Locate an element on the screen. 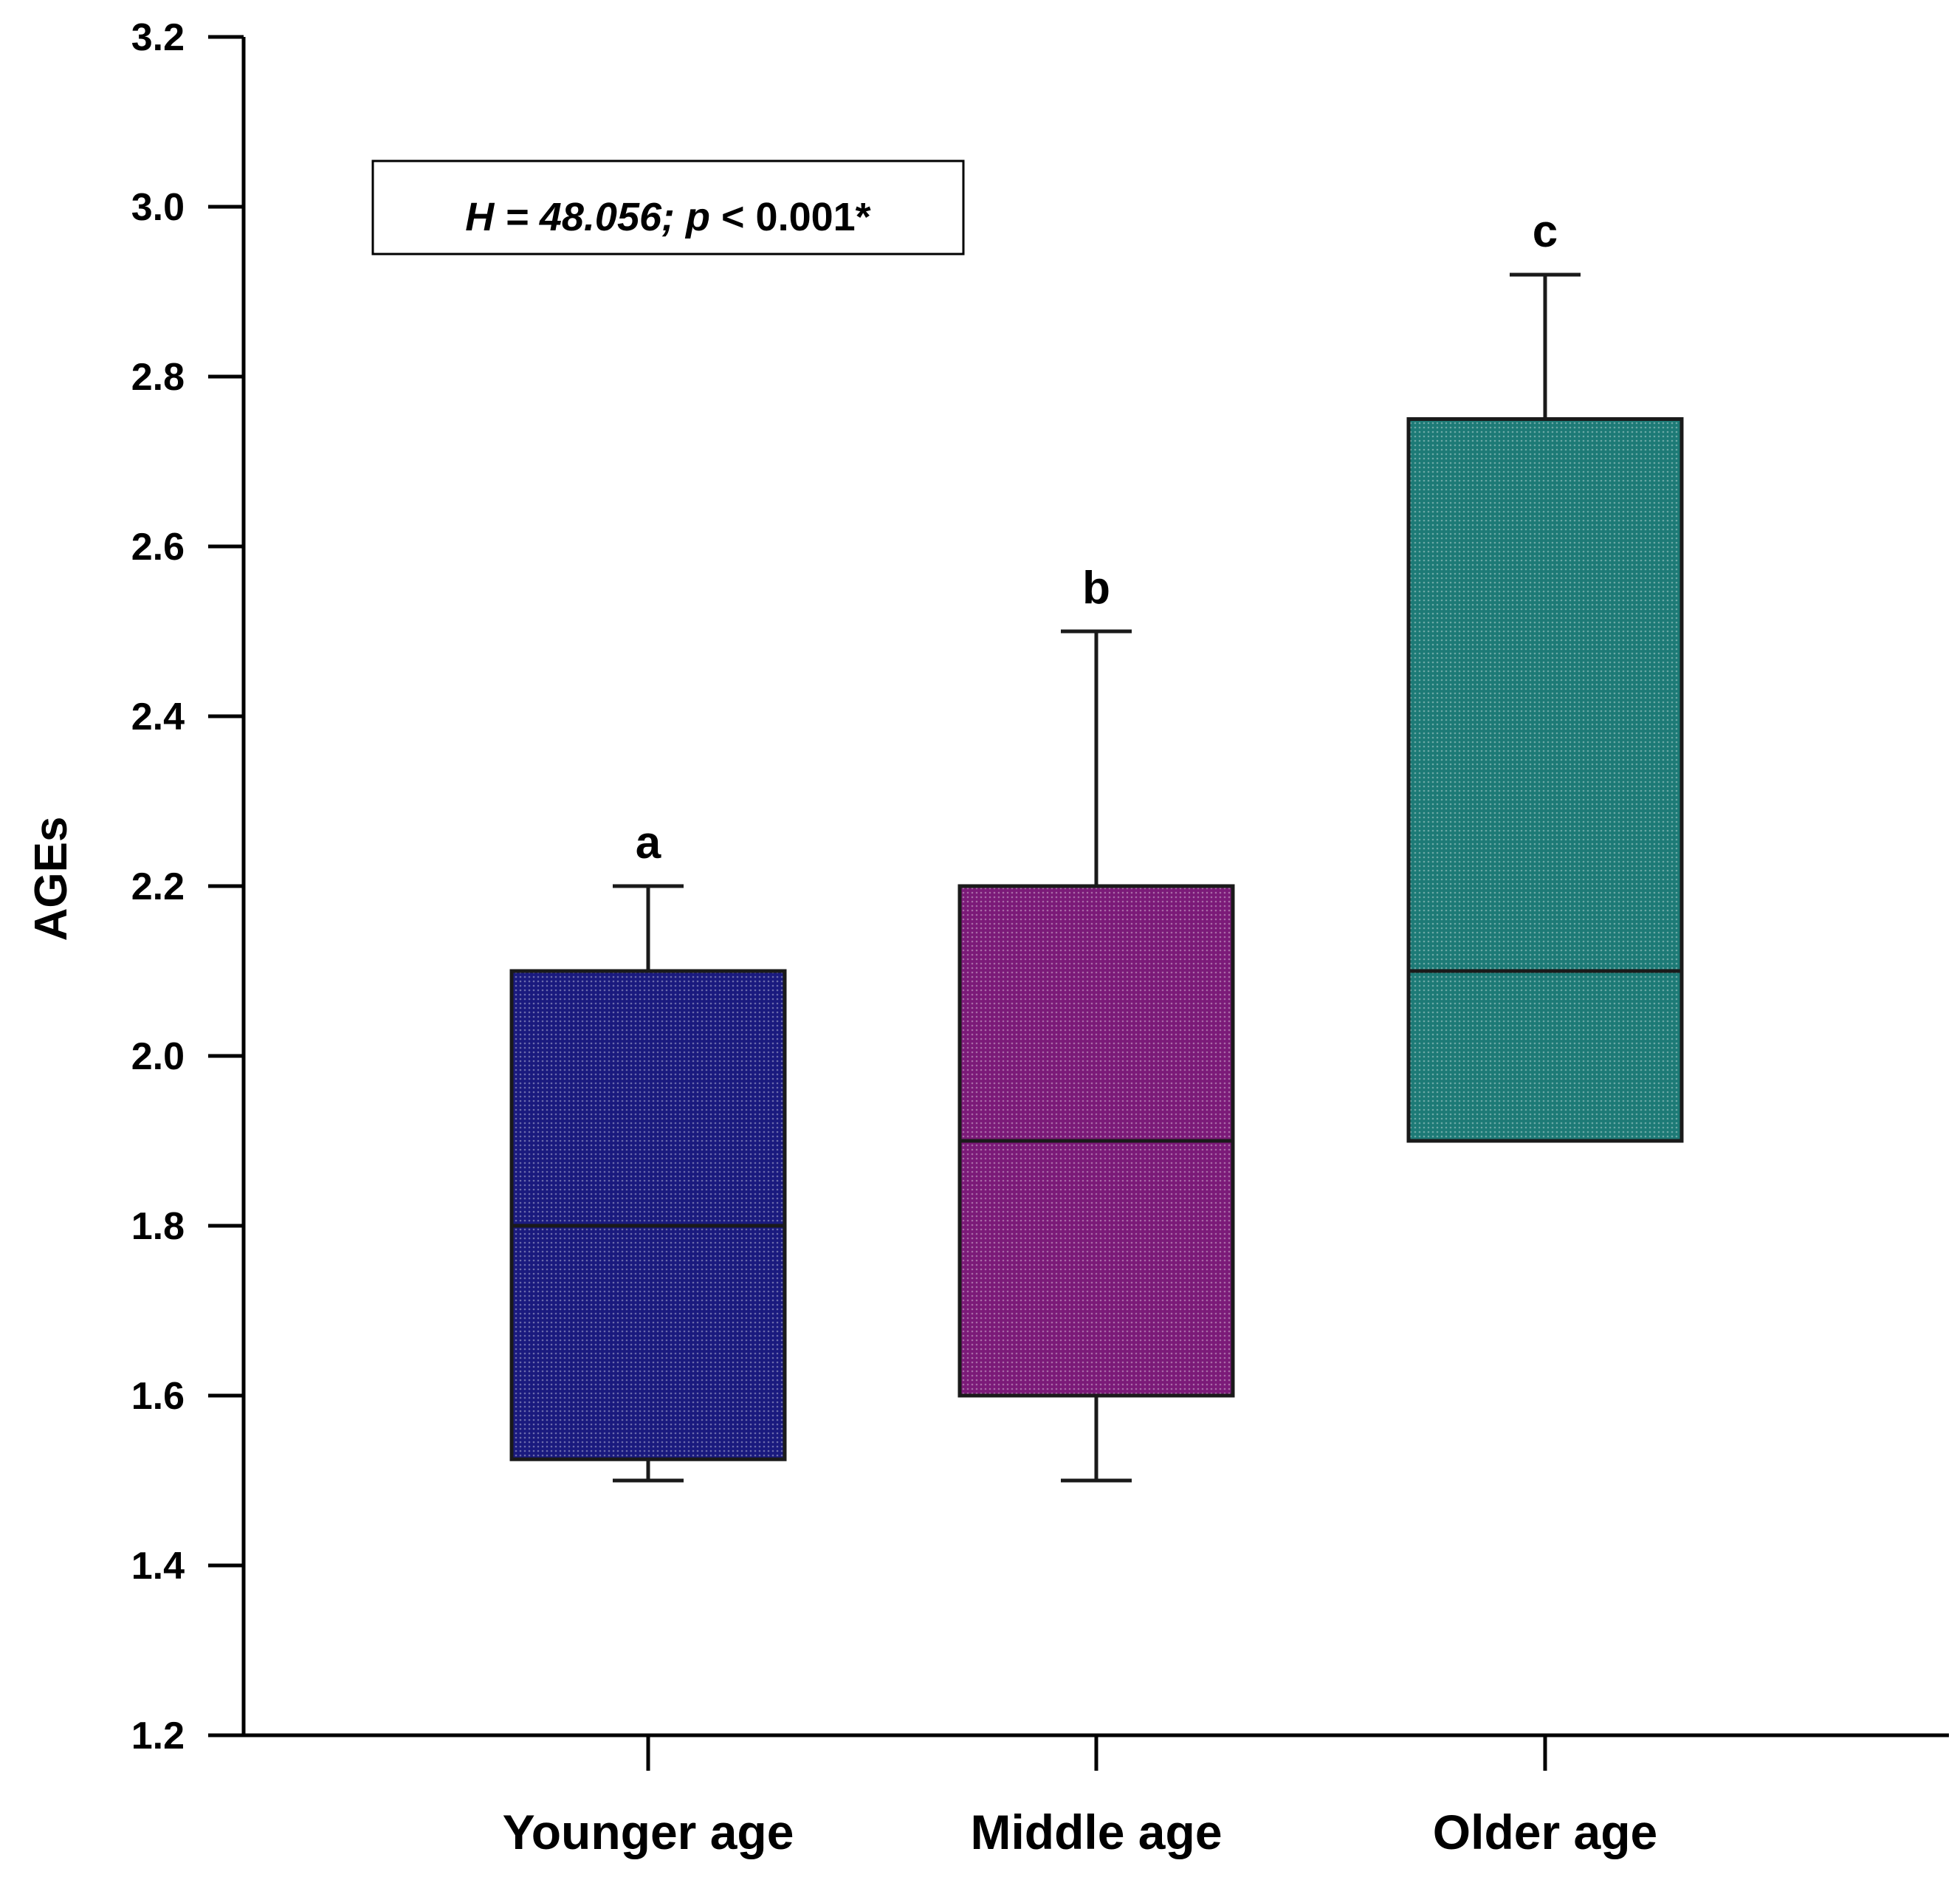 The height and width of the screenshot is (1880, 1960). y-tick-label: 1.6 is located at coordinates (158, 1396).